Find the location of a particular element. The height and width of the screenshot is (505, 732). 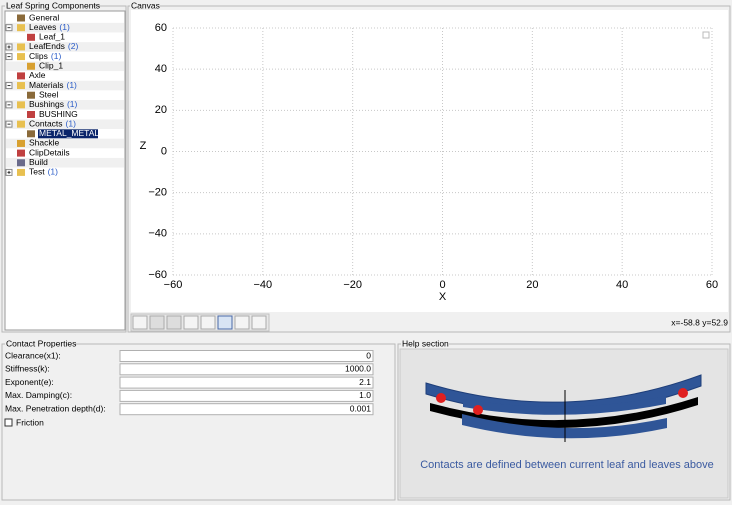

tree-item: Materials is located at coordinates (46, 85).